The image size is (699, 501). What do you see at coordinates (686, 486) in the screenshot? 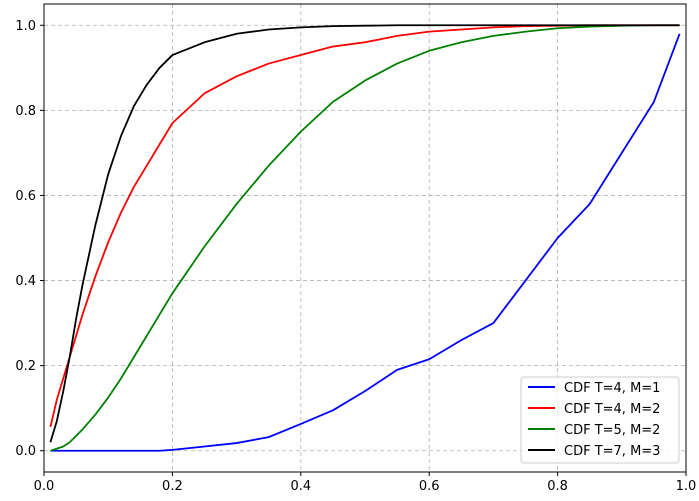
I see `x-tick-label: 1.0` at bounding box center [686, 486].